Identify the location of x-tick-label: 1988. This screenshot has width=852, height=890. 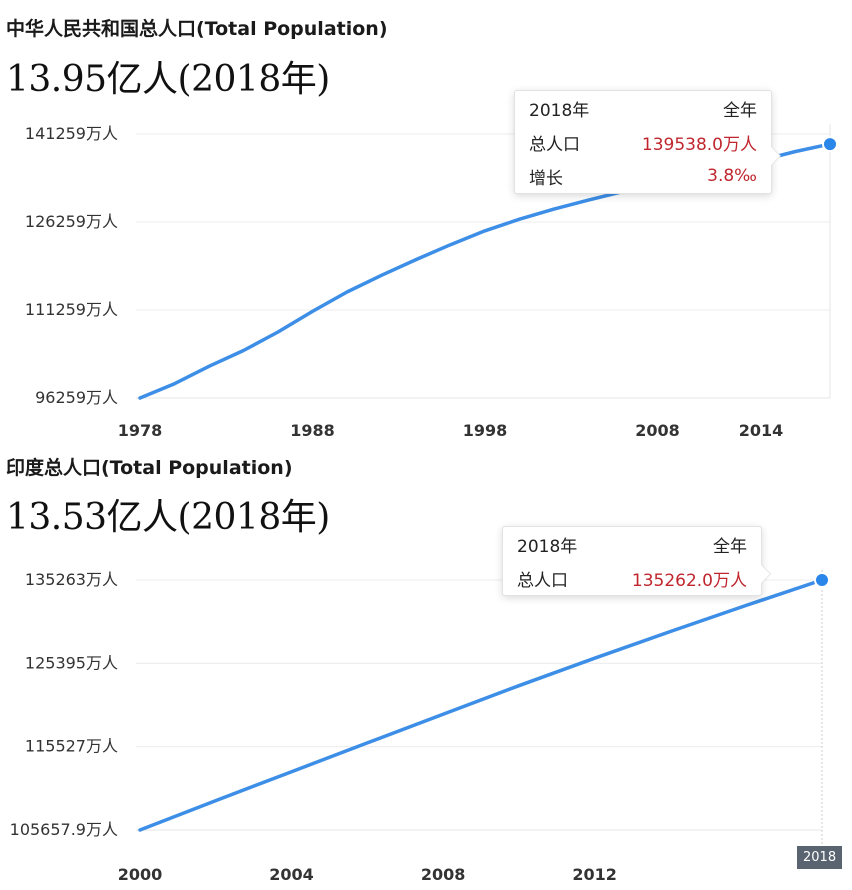
(312, 430).